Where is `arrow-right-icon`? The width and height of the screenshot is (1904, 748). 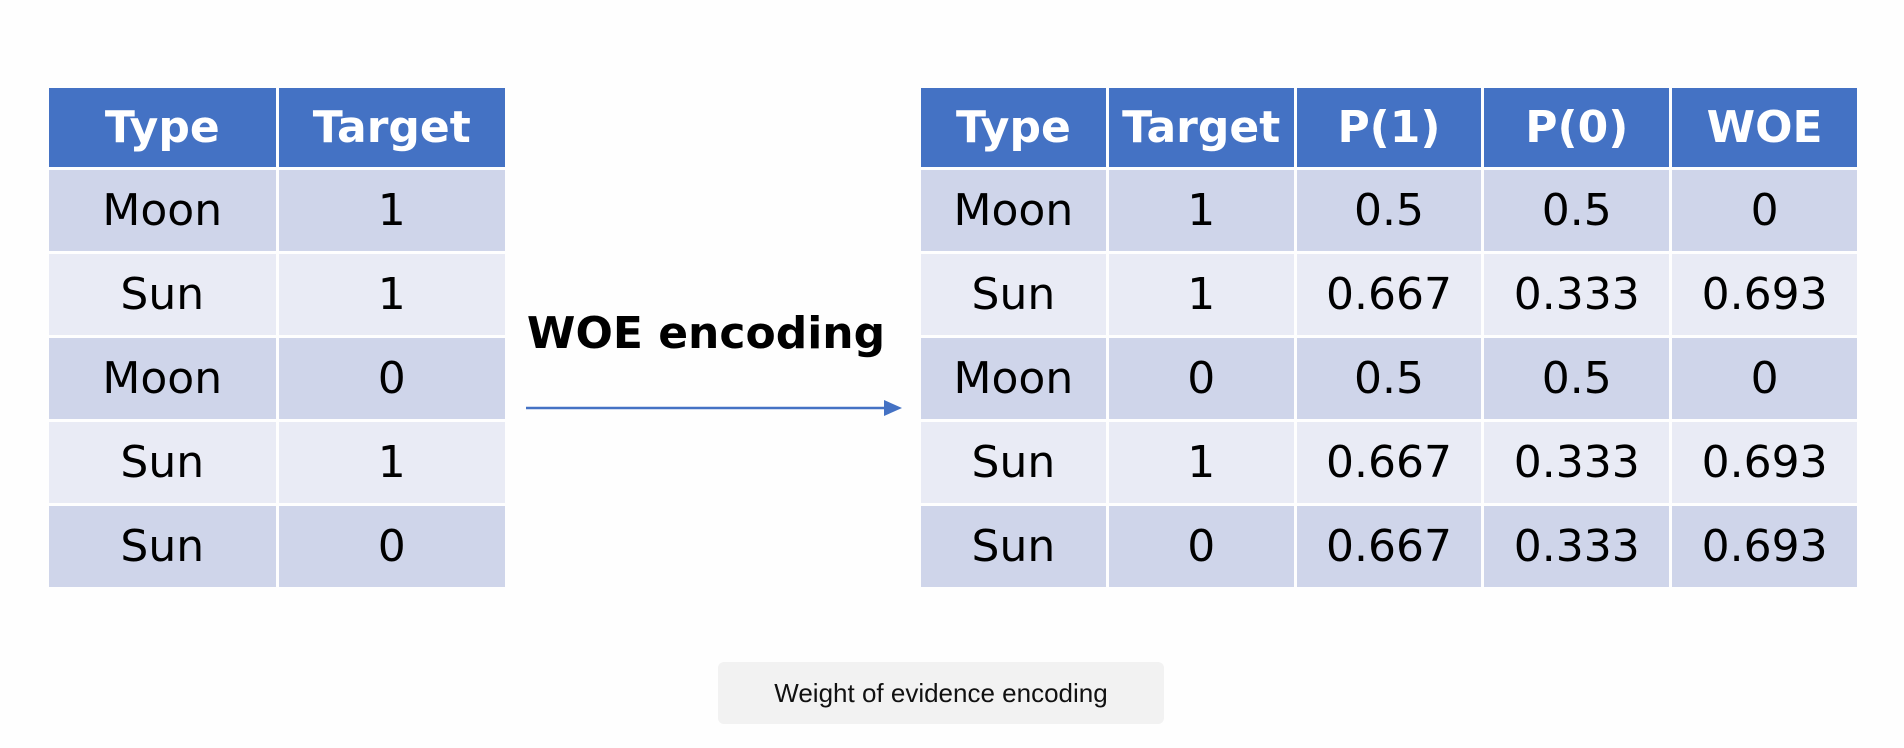
arrow-right-icon is located at coordinates (714, 408).